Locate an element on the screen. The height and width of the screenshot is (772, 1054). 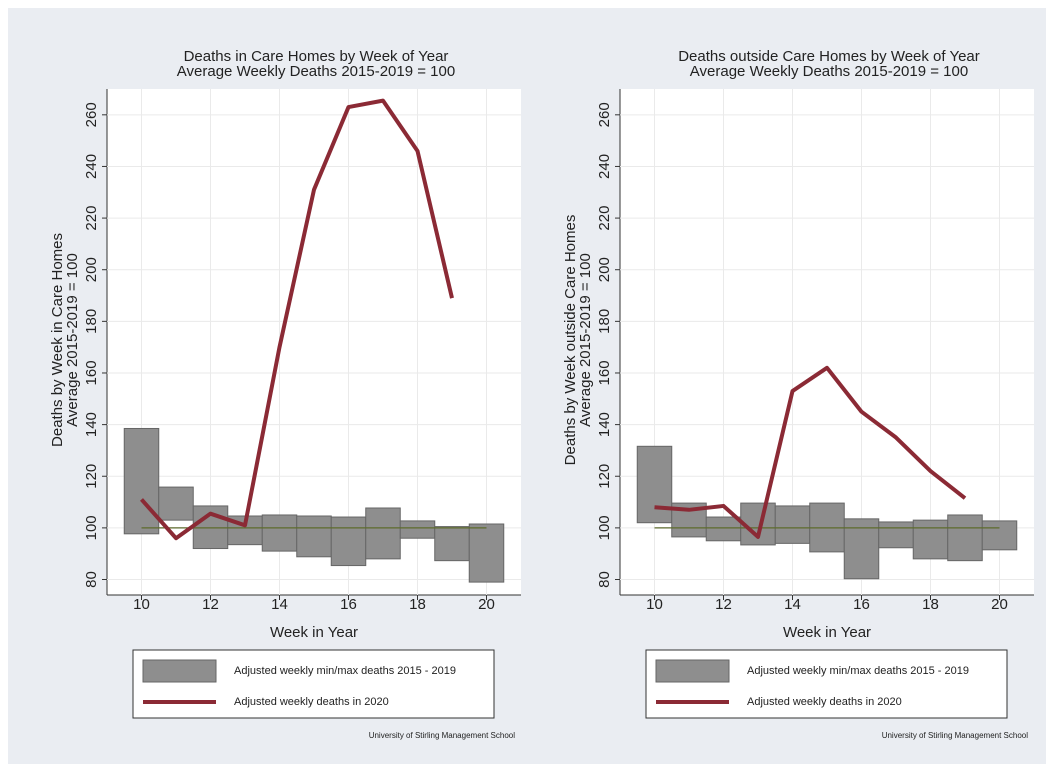
y-axis-label: Deaths by Week in Care Homes is located at coordinates (57, 340).